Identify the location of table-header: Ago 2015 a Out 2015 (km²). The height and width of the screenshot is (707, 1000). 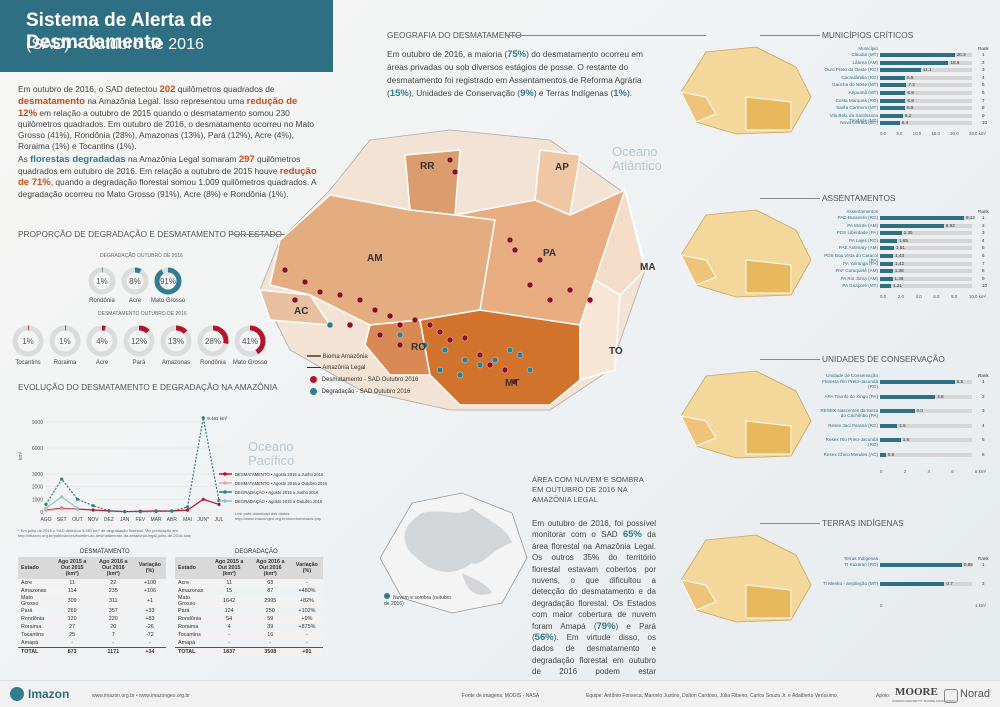
(72, 568).